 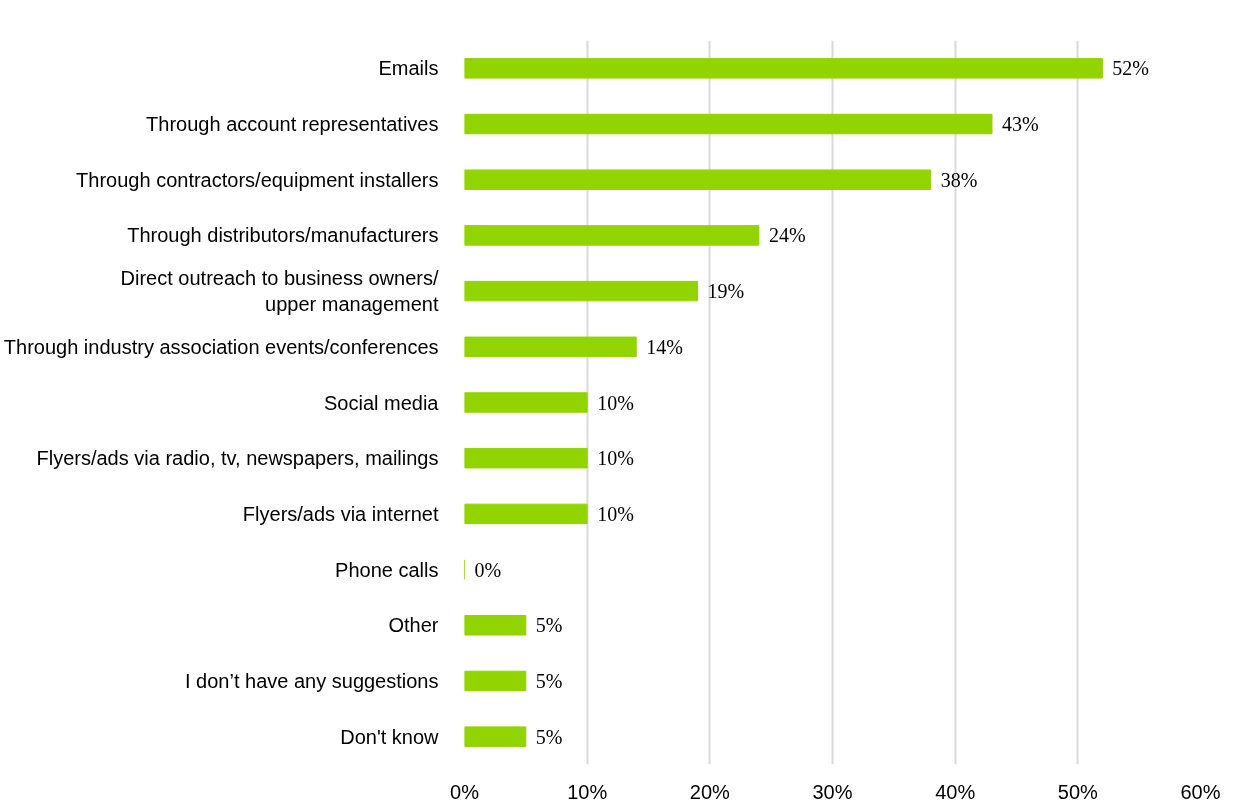 What do you see at coordinates (587, 791) in the screenshot?
I see `x-tick-label: 10%` at bounding box center [587, 791].